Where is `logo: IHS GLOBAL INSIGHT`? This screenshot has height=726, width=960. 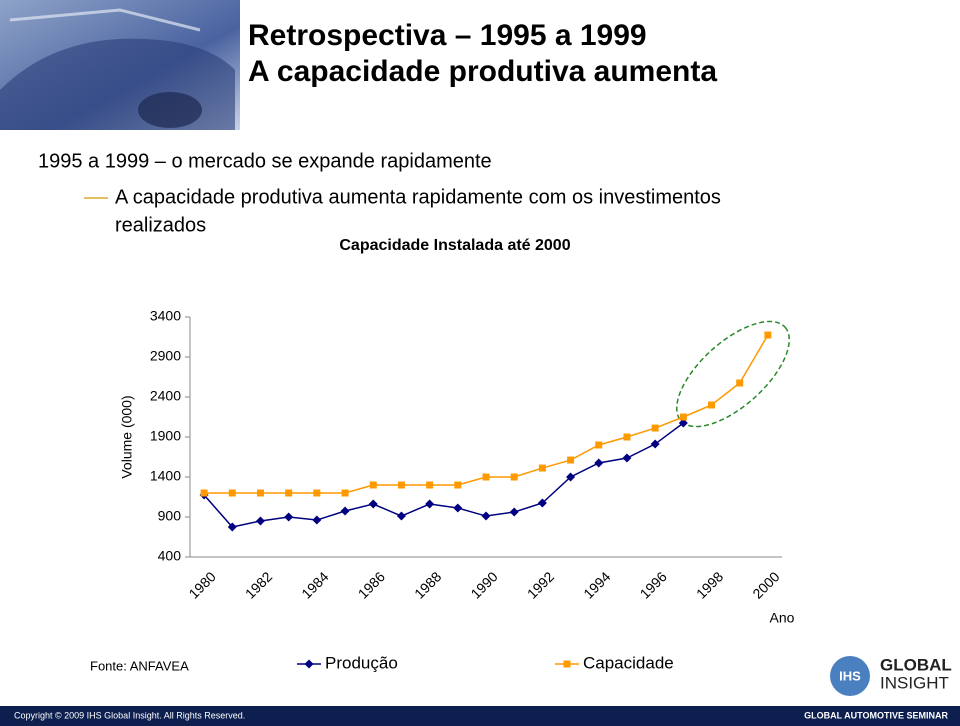
logo: IHS GLOBAL INSIGHT is located at coordinates (891, 675).